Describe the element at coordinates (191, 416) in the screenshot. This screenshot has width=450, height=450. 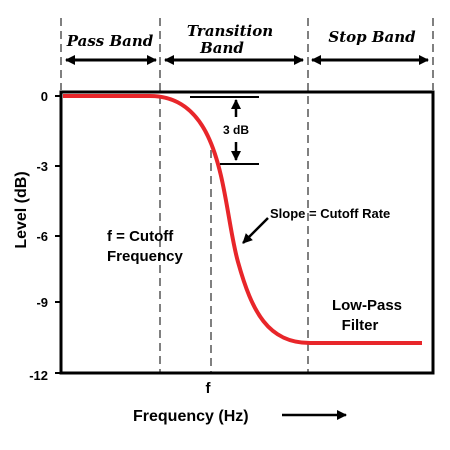
I see `x-axis-label: Frequency (Hz)` at that location.